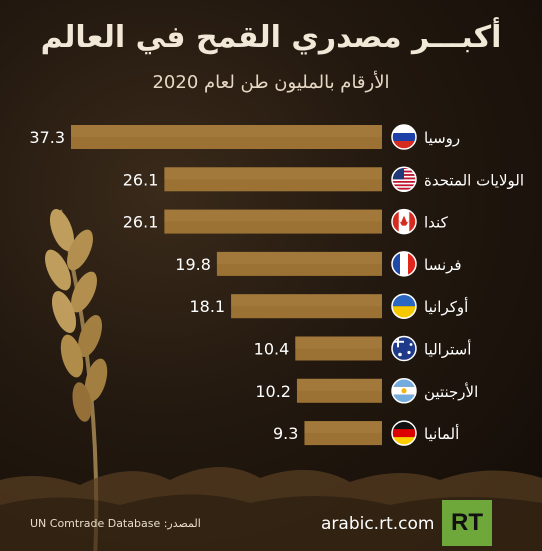  What do you see at coordinates (404, 137) in the screenshot?
I see `russia-flag-icon` at bounding box center [404, 137].